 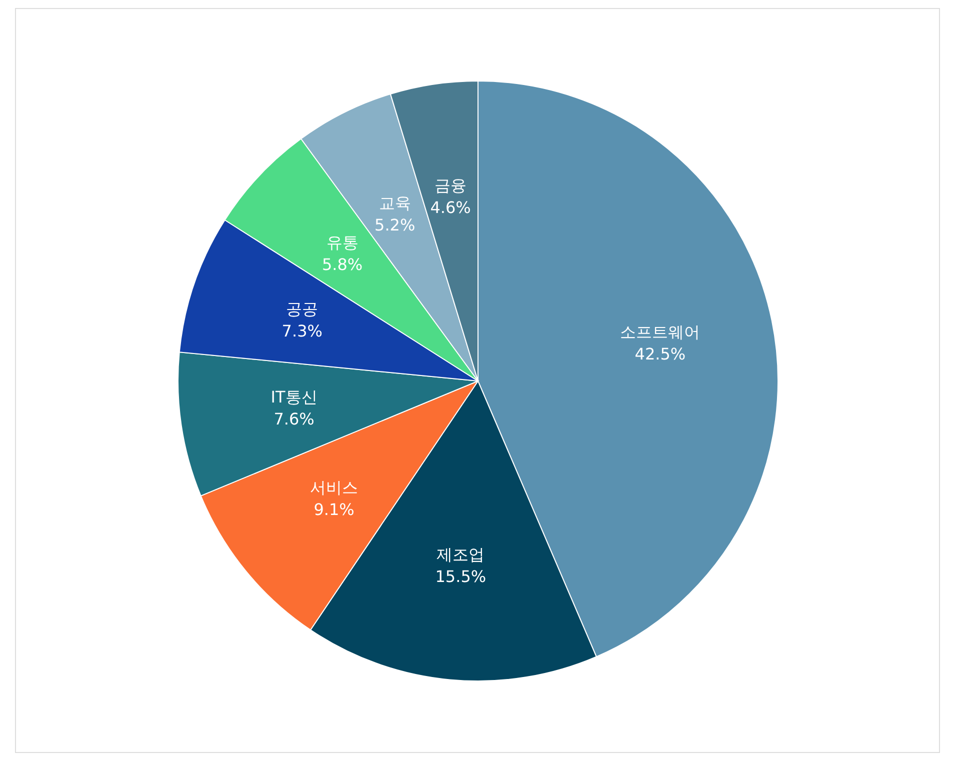 I want to click on slice-label: 제조업, so click(x=460, y=554).